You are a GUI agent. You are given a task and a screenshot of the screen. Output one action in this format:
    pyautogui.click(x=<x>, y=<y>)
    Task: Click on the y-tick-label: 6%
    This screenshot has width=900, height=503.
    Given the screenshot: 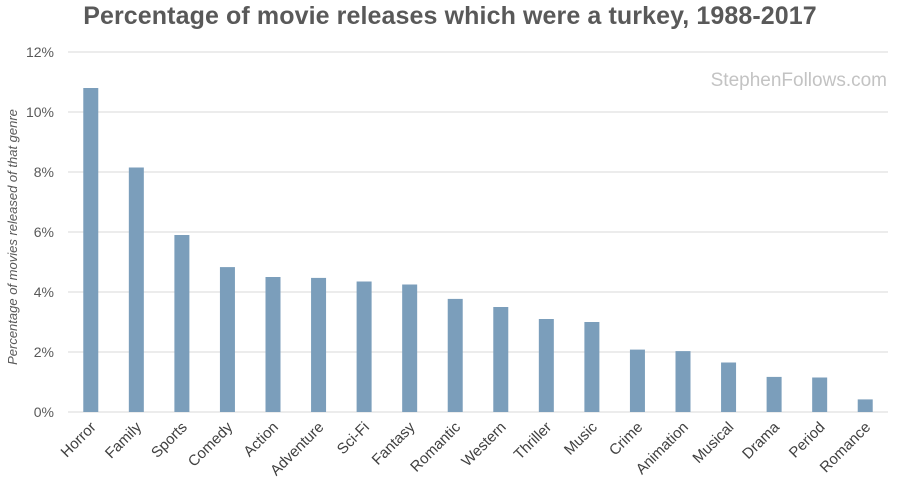 What is the action you would take?
    pyautogui.click(x=44, y=232)
    